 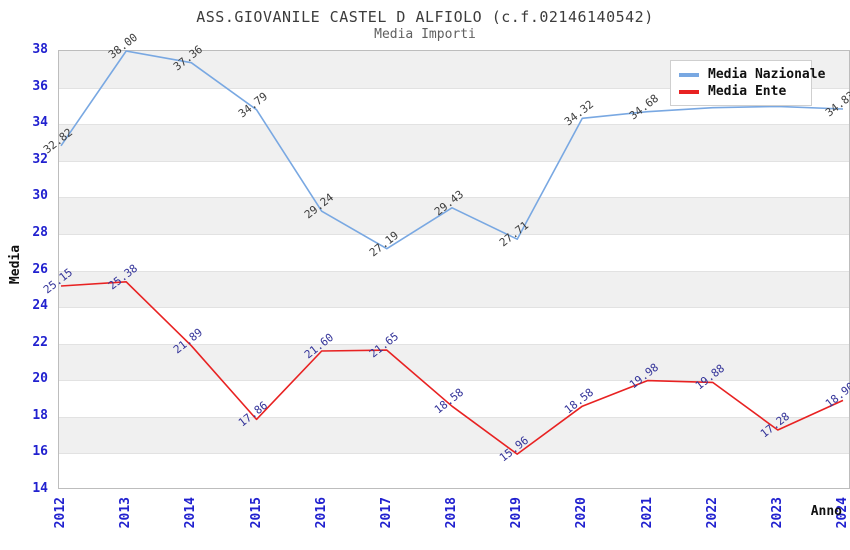 I want to click on legend-item-media-nazionale: Media Nazionale, so click(x=752, y=74).